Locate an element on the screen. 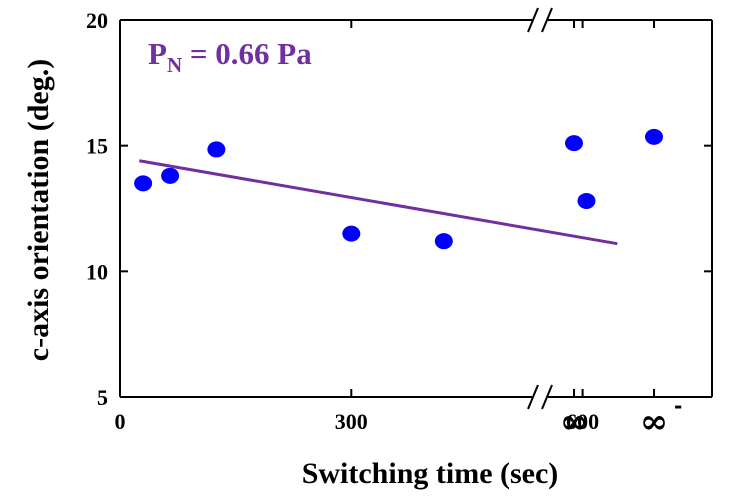 The height and width of the screenshot is (497, 745). pressure-annotation: PN = 0.66 Pa is located at coordinates (230, 56).